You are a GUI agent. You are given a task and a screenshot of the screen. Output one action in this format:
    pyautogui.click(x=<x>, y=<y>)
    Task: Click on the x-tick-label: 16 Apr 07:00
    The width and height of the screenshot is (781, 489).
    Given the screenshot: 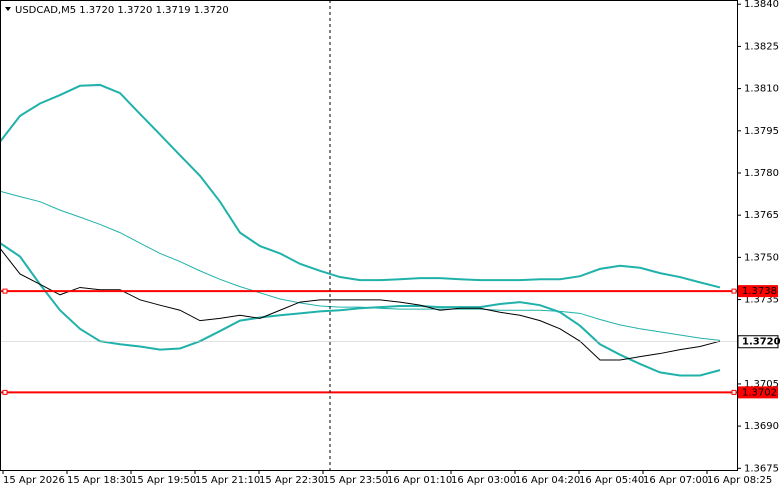 What is the action you would take?
    pyautogui.click(x=675, y=480)
    